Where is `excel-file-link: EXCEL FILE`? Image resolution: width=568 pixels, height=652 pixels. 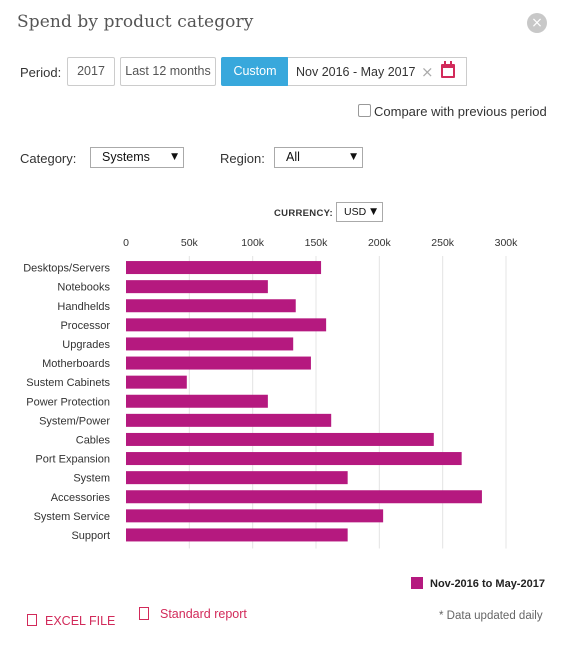
excel-file-link: EXCEL FILE is located at coordinates (71, 621).